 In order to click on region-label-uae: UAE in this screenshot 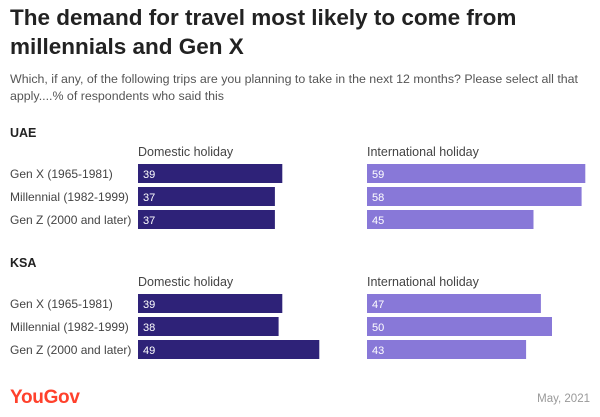, I will do `click(23, 133)`.